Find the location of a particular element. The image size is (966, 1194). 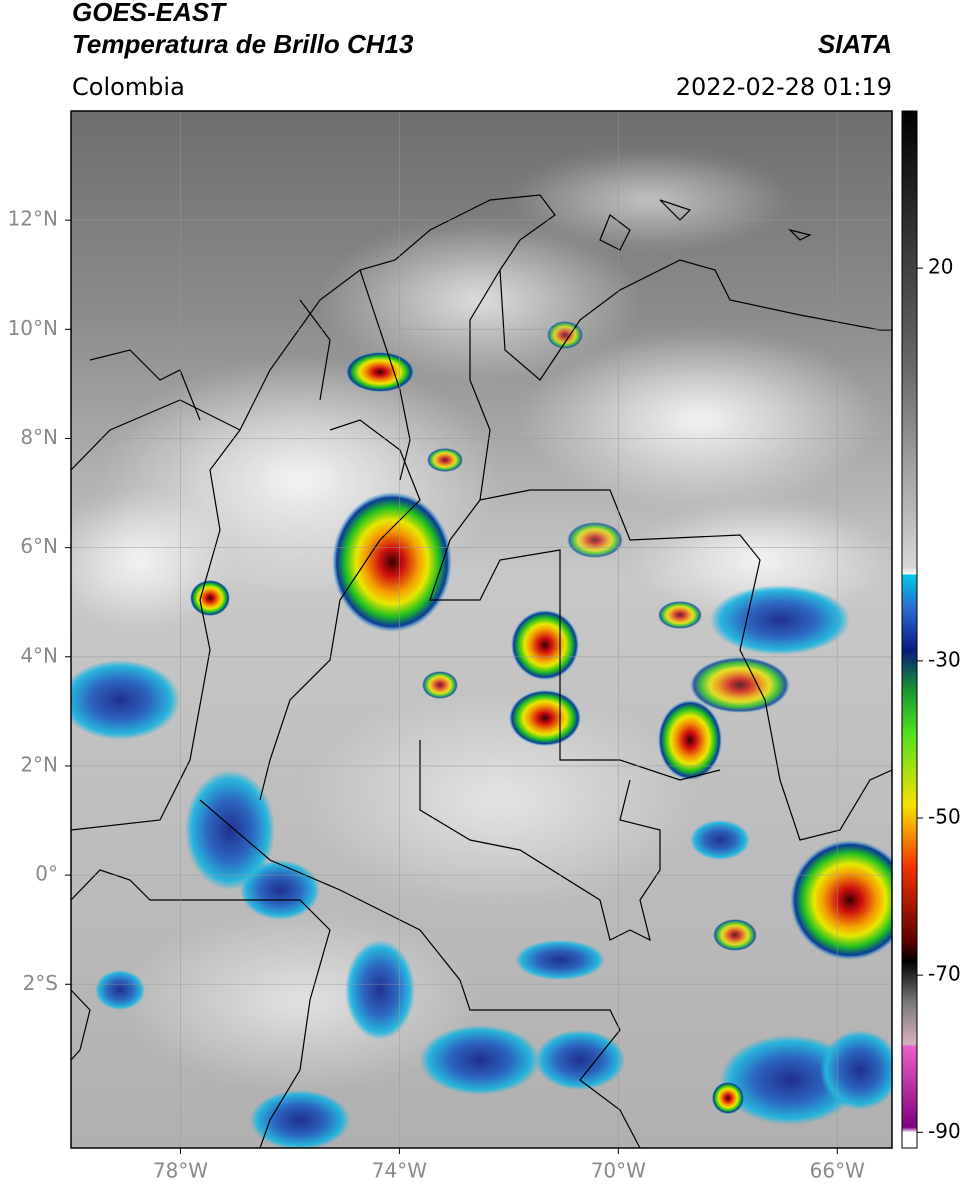

source-label: SIATA is located at coordinates (855, 44).